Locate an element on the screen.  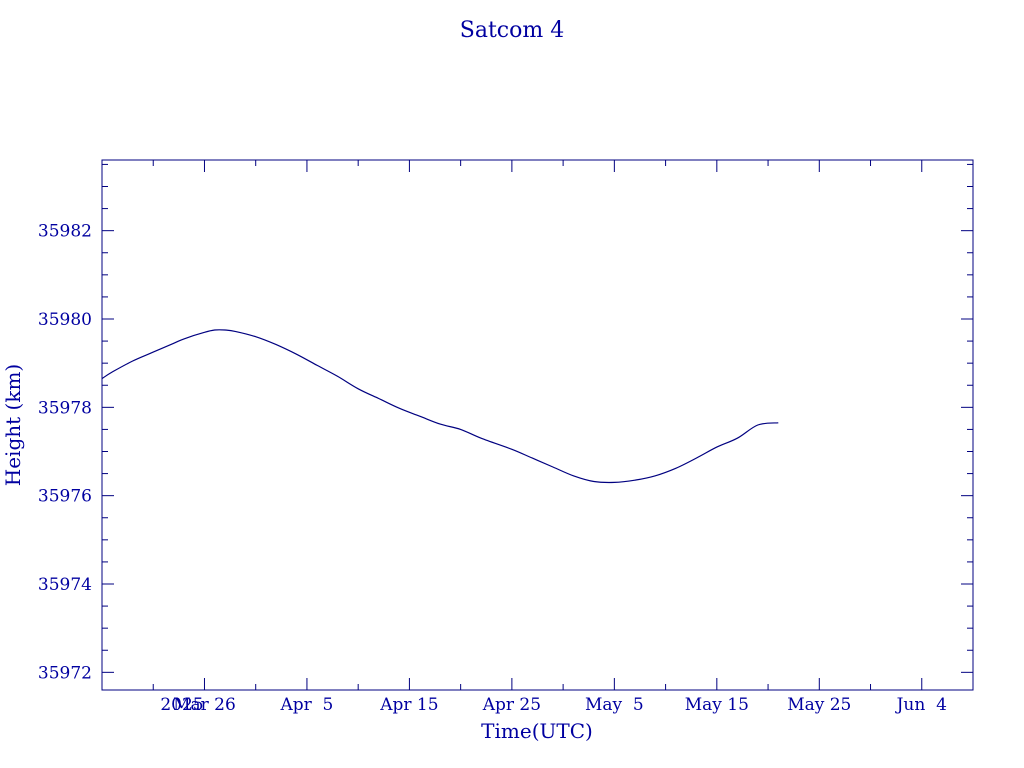
x-start-year-label: 2025 is located at coordinates (181, 705).